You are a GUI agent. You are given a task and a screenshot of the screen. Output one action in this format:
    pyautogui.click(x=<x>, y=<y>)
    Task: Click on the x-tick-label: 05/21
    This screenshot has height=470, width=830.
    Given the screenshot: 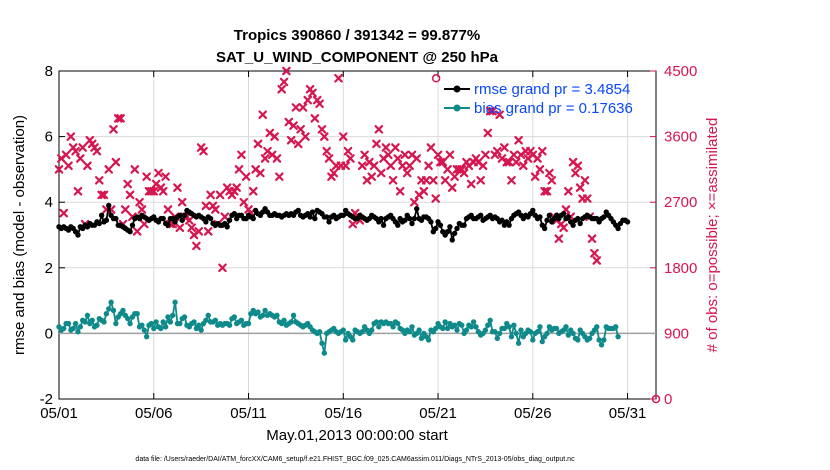 What is the action you would take?
    pyautogui.click(x=438, y=413)
    